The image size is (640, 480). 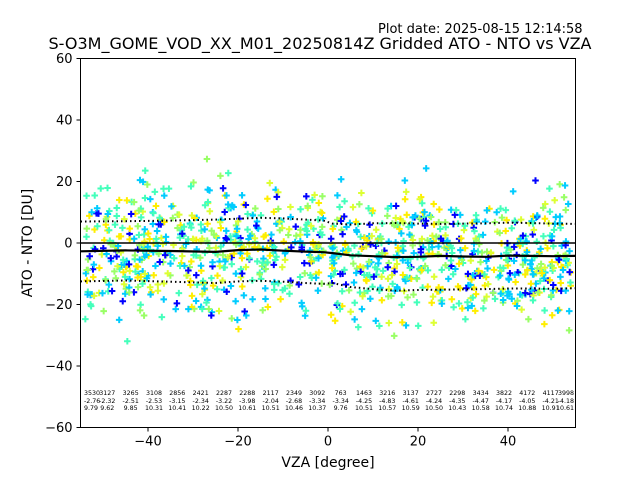 What do you see at coordinates (457, 408) in the screenshot?
I see `bin-stat-value: 10.43` at bounding box center [457, 408].